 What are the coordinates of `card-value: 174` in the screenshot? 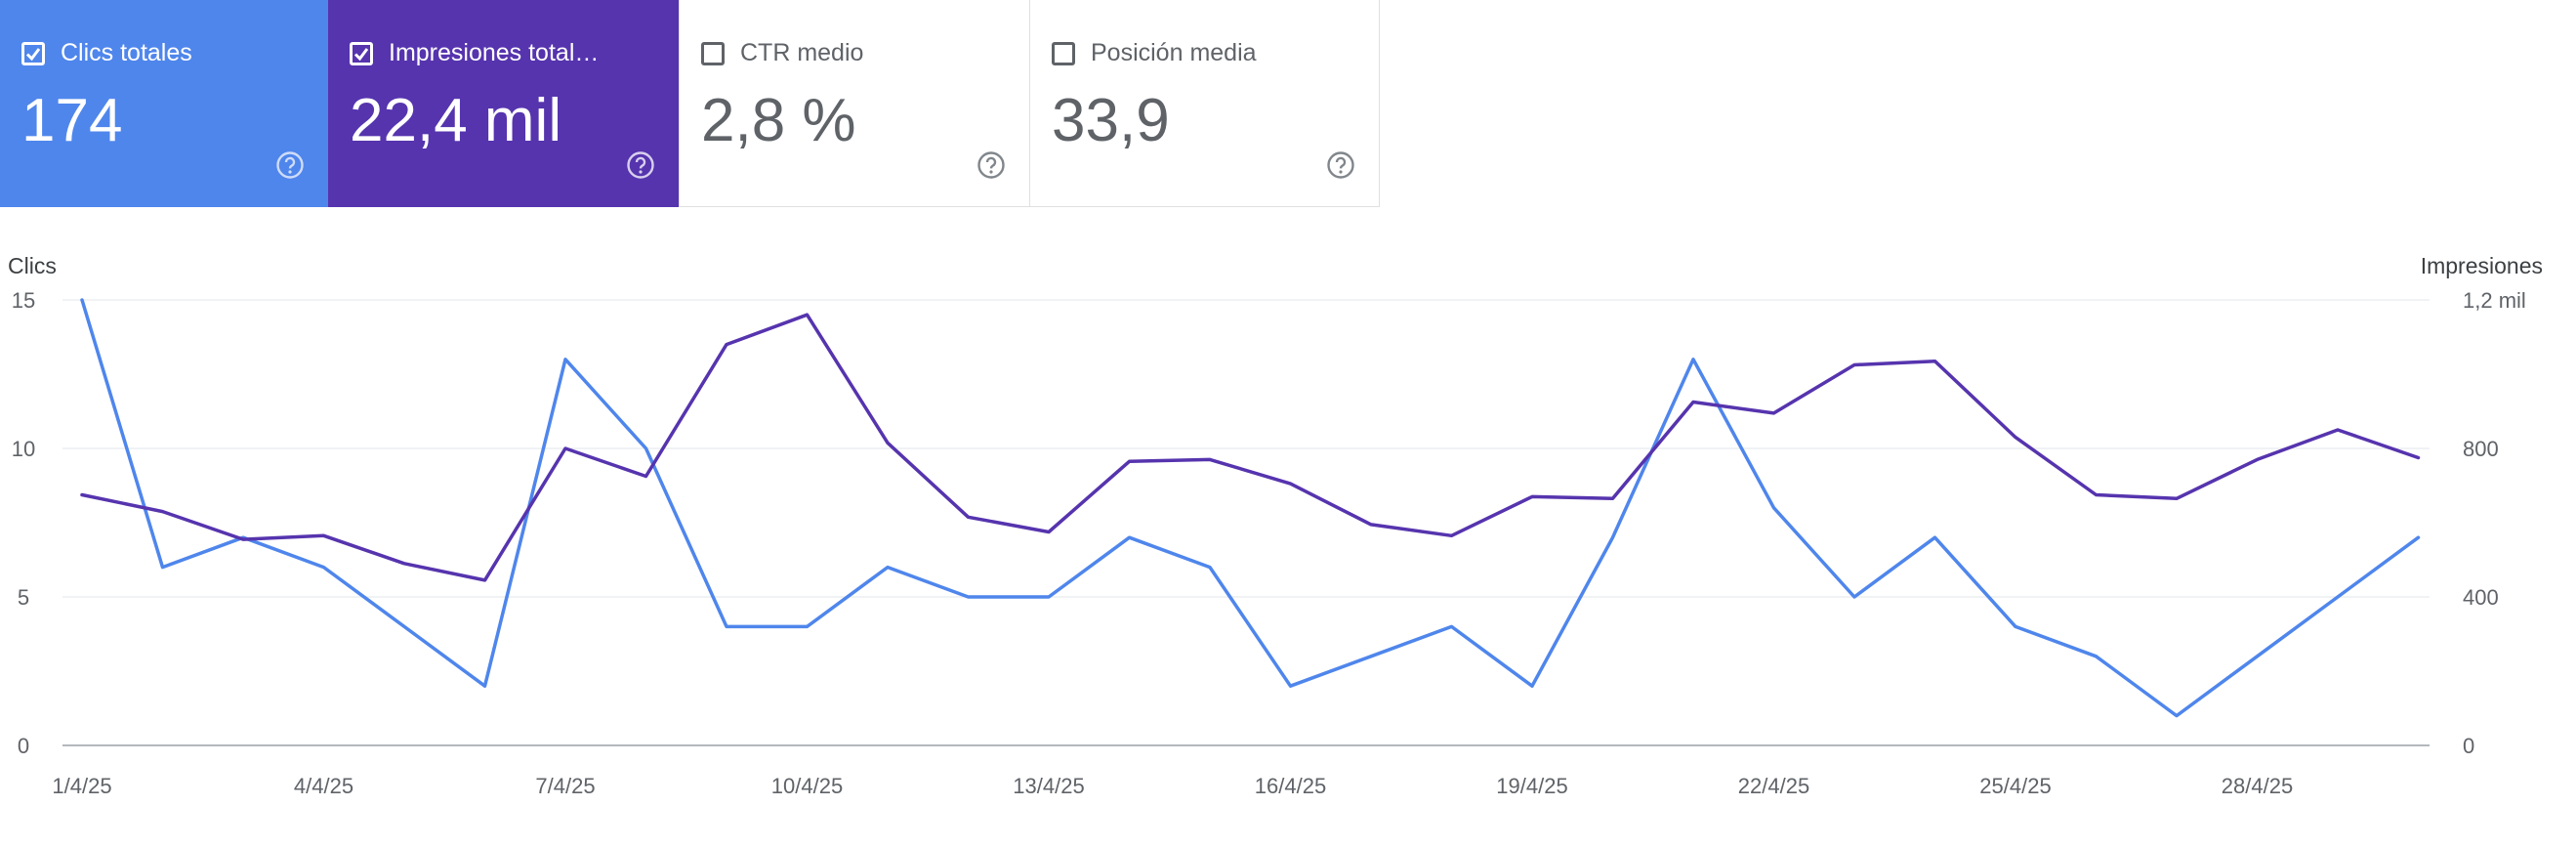 It's located at (72, 120).